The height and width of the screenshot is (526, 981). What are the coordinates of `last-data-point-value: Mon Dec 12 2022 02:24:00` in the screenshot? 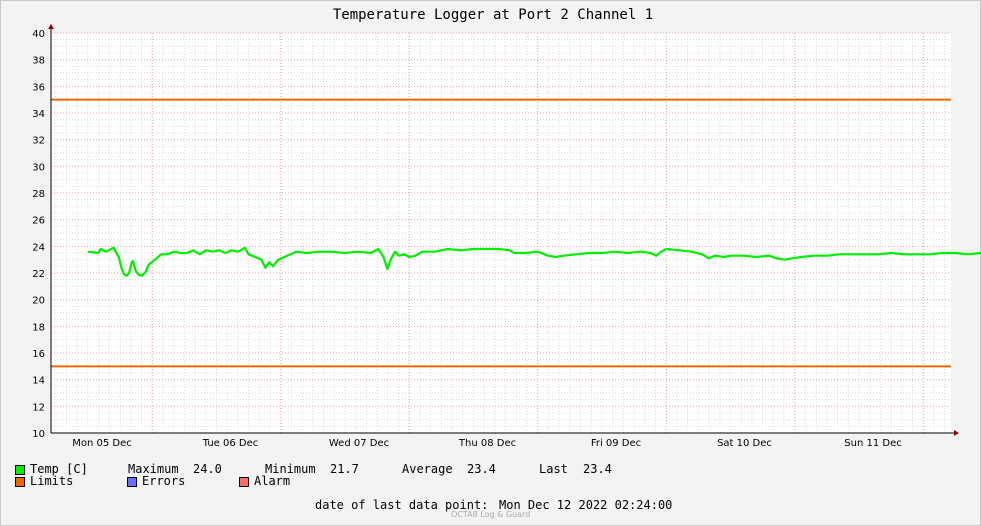 It's located at (586, 505).